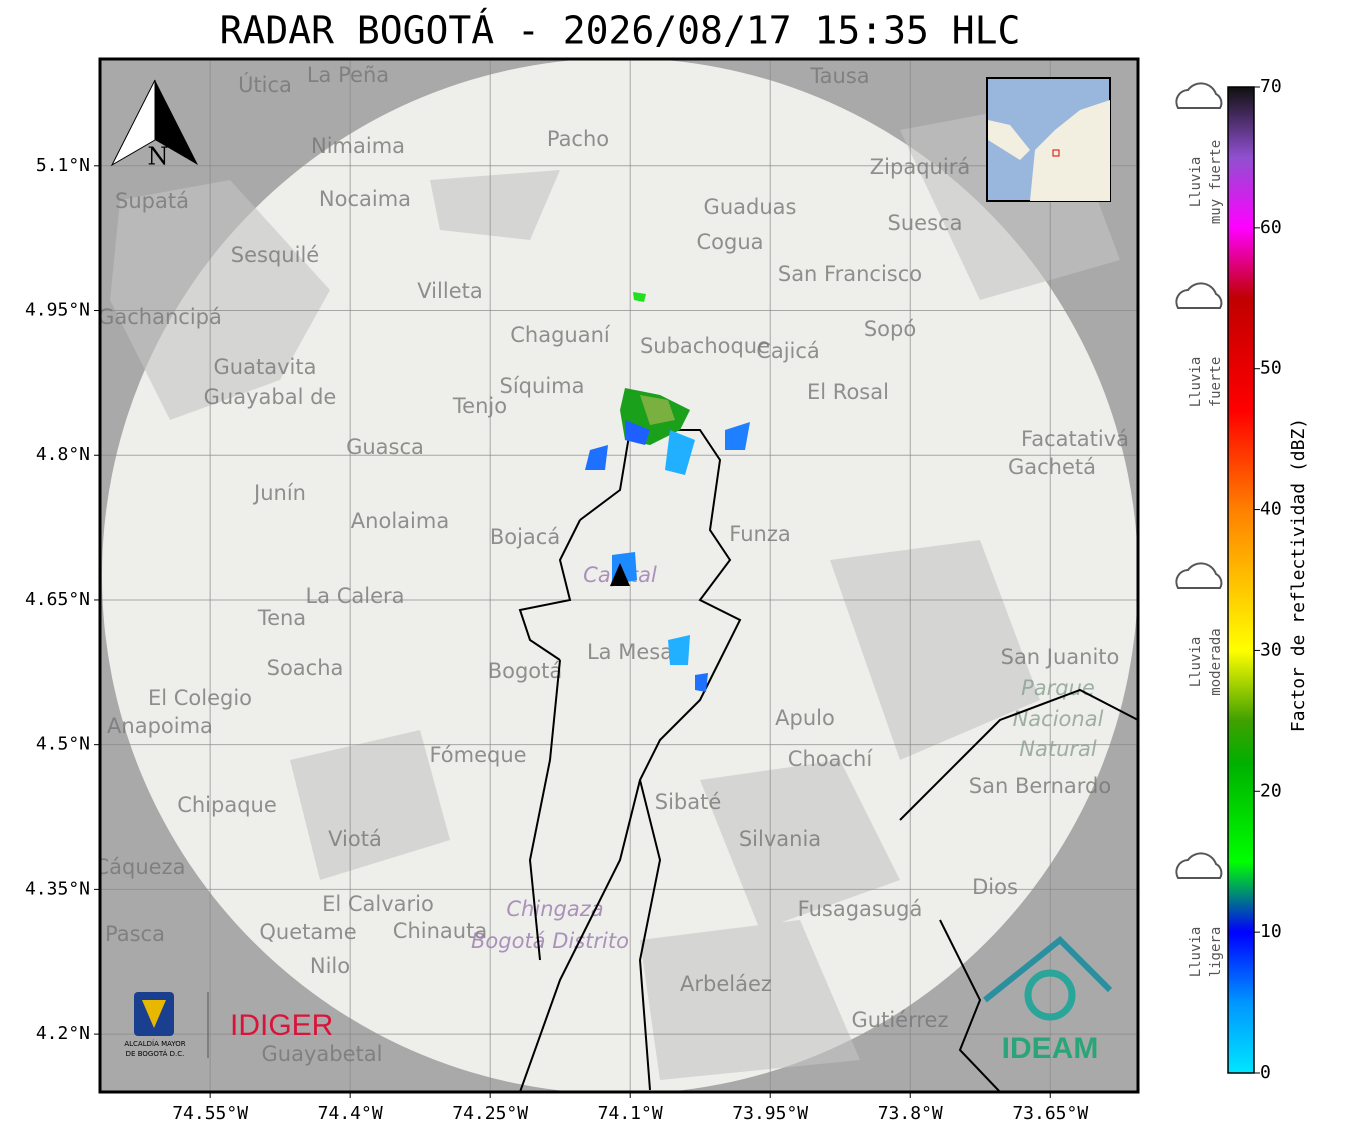 This screenshot has width=1349, height=1139. Describe the element at coordinates (200, 698) in the screenshot. I see `place-label: El Colegio` at that location.